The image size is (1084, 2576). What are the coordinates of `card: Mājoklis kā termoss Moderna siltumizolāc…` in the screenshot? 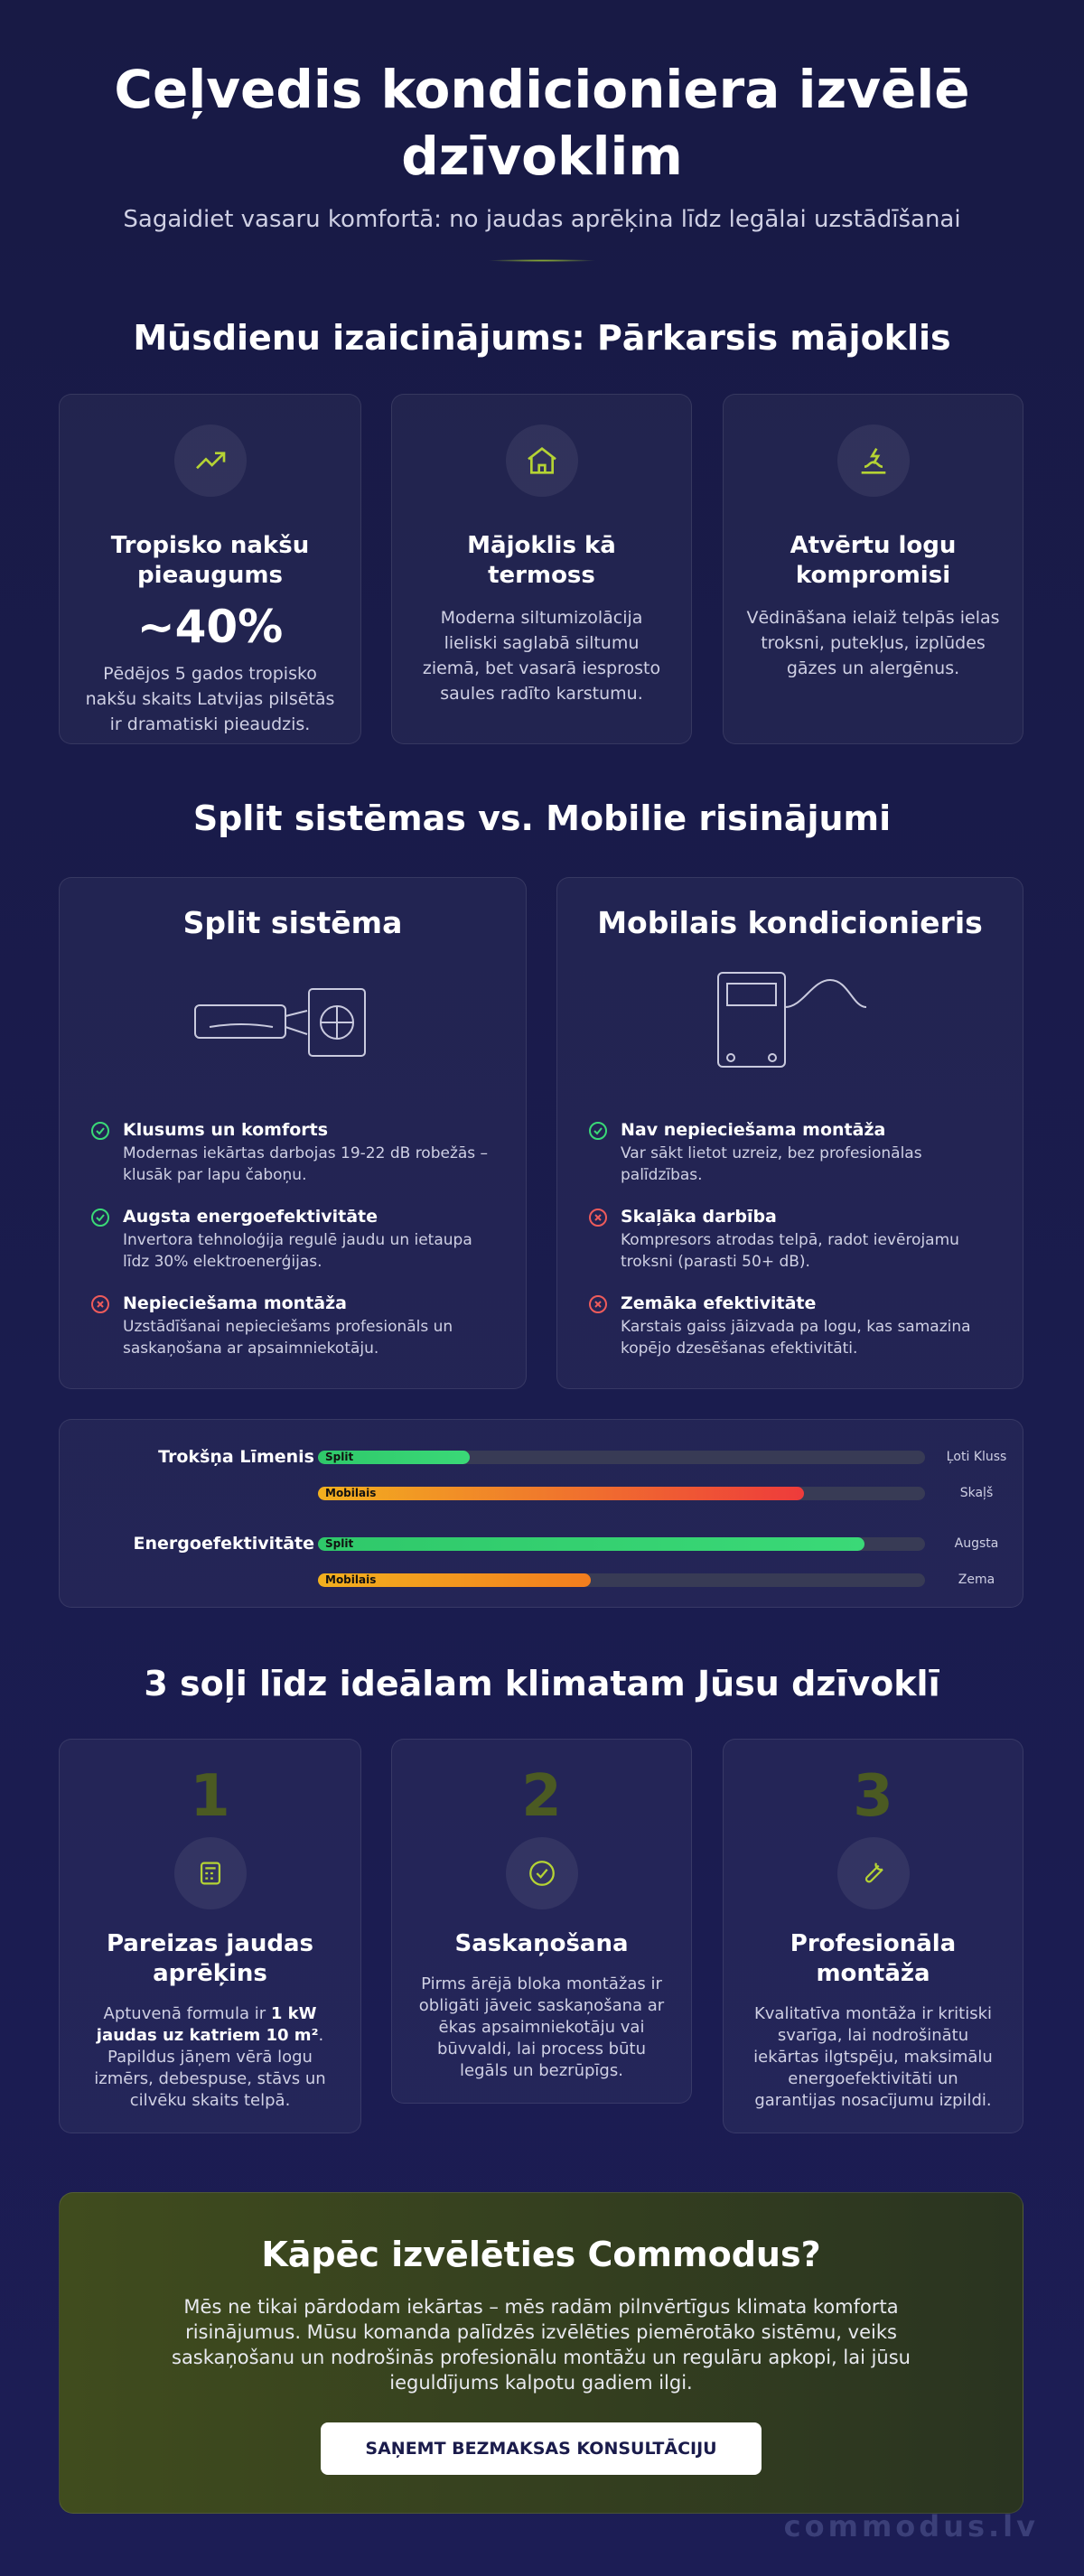 It's located at (542, 569).